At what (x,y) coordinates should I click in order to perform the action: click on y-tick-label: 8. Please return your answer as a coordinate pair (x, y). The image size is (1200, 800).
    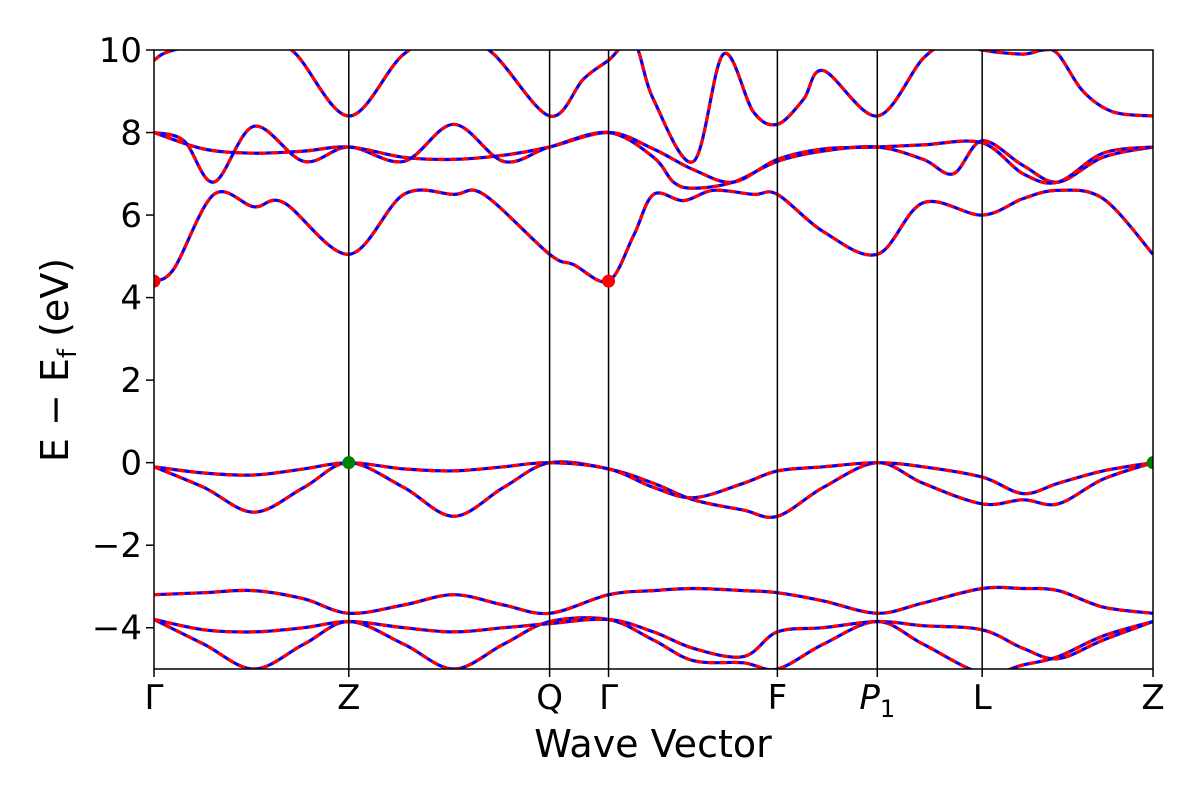
    Looking at the image, I should click on (131, 134).